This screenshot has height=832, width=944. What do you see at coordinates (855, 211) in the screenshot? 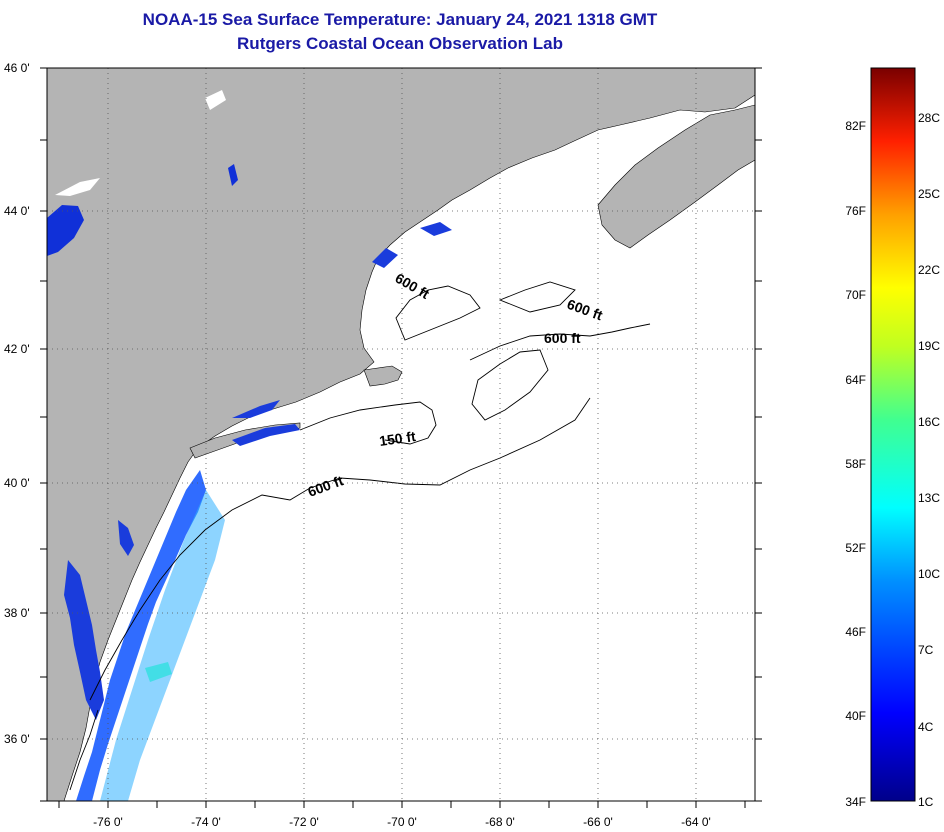
I see `colorbar-f-label: 76F` at bounding box center [855, 211].